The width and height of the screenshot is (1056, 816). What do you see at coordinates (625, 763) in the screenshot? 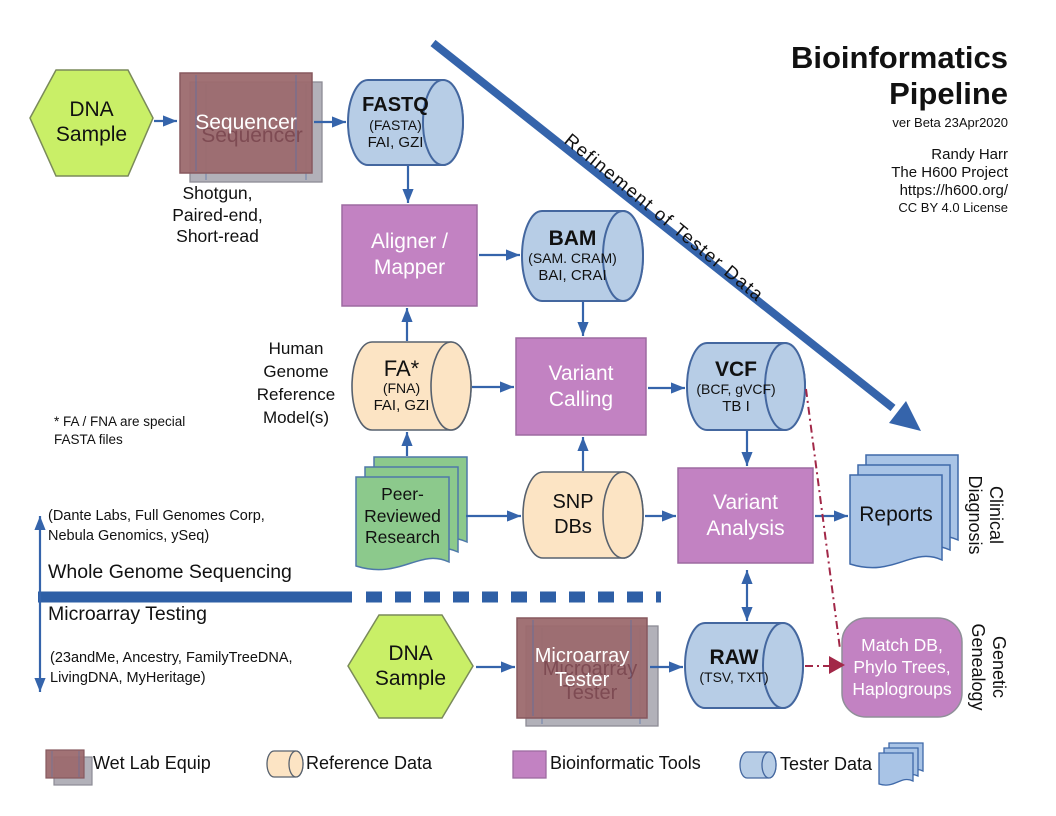
I see `legend-tools-label: Bioinformatic Tools` at bounding box center [625, 763].